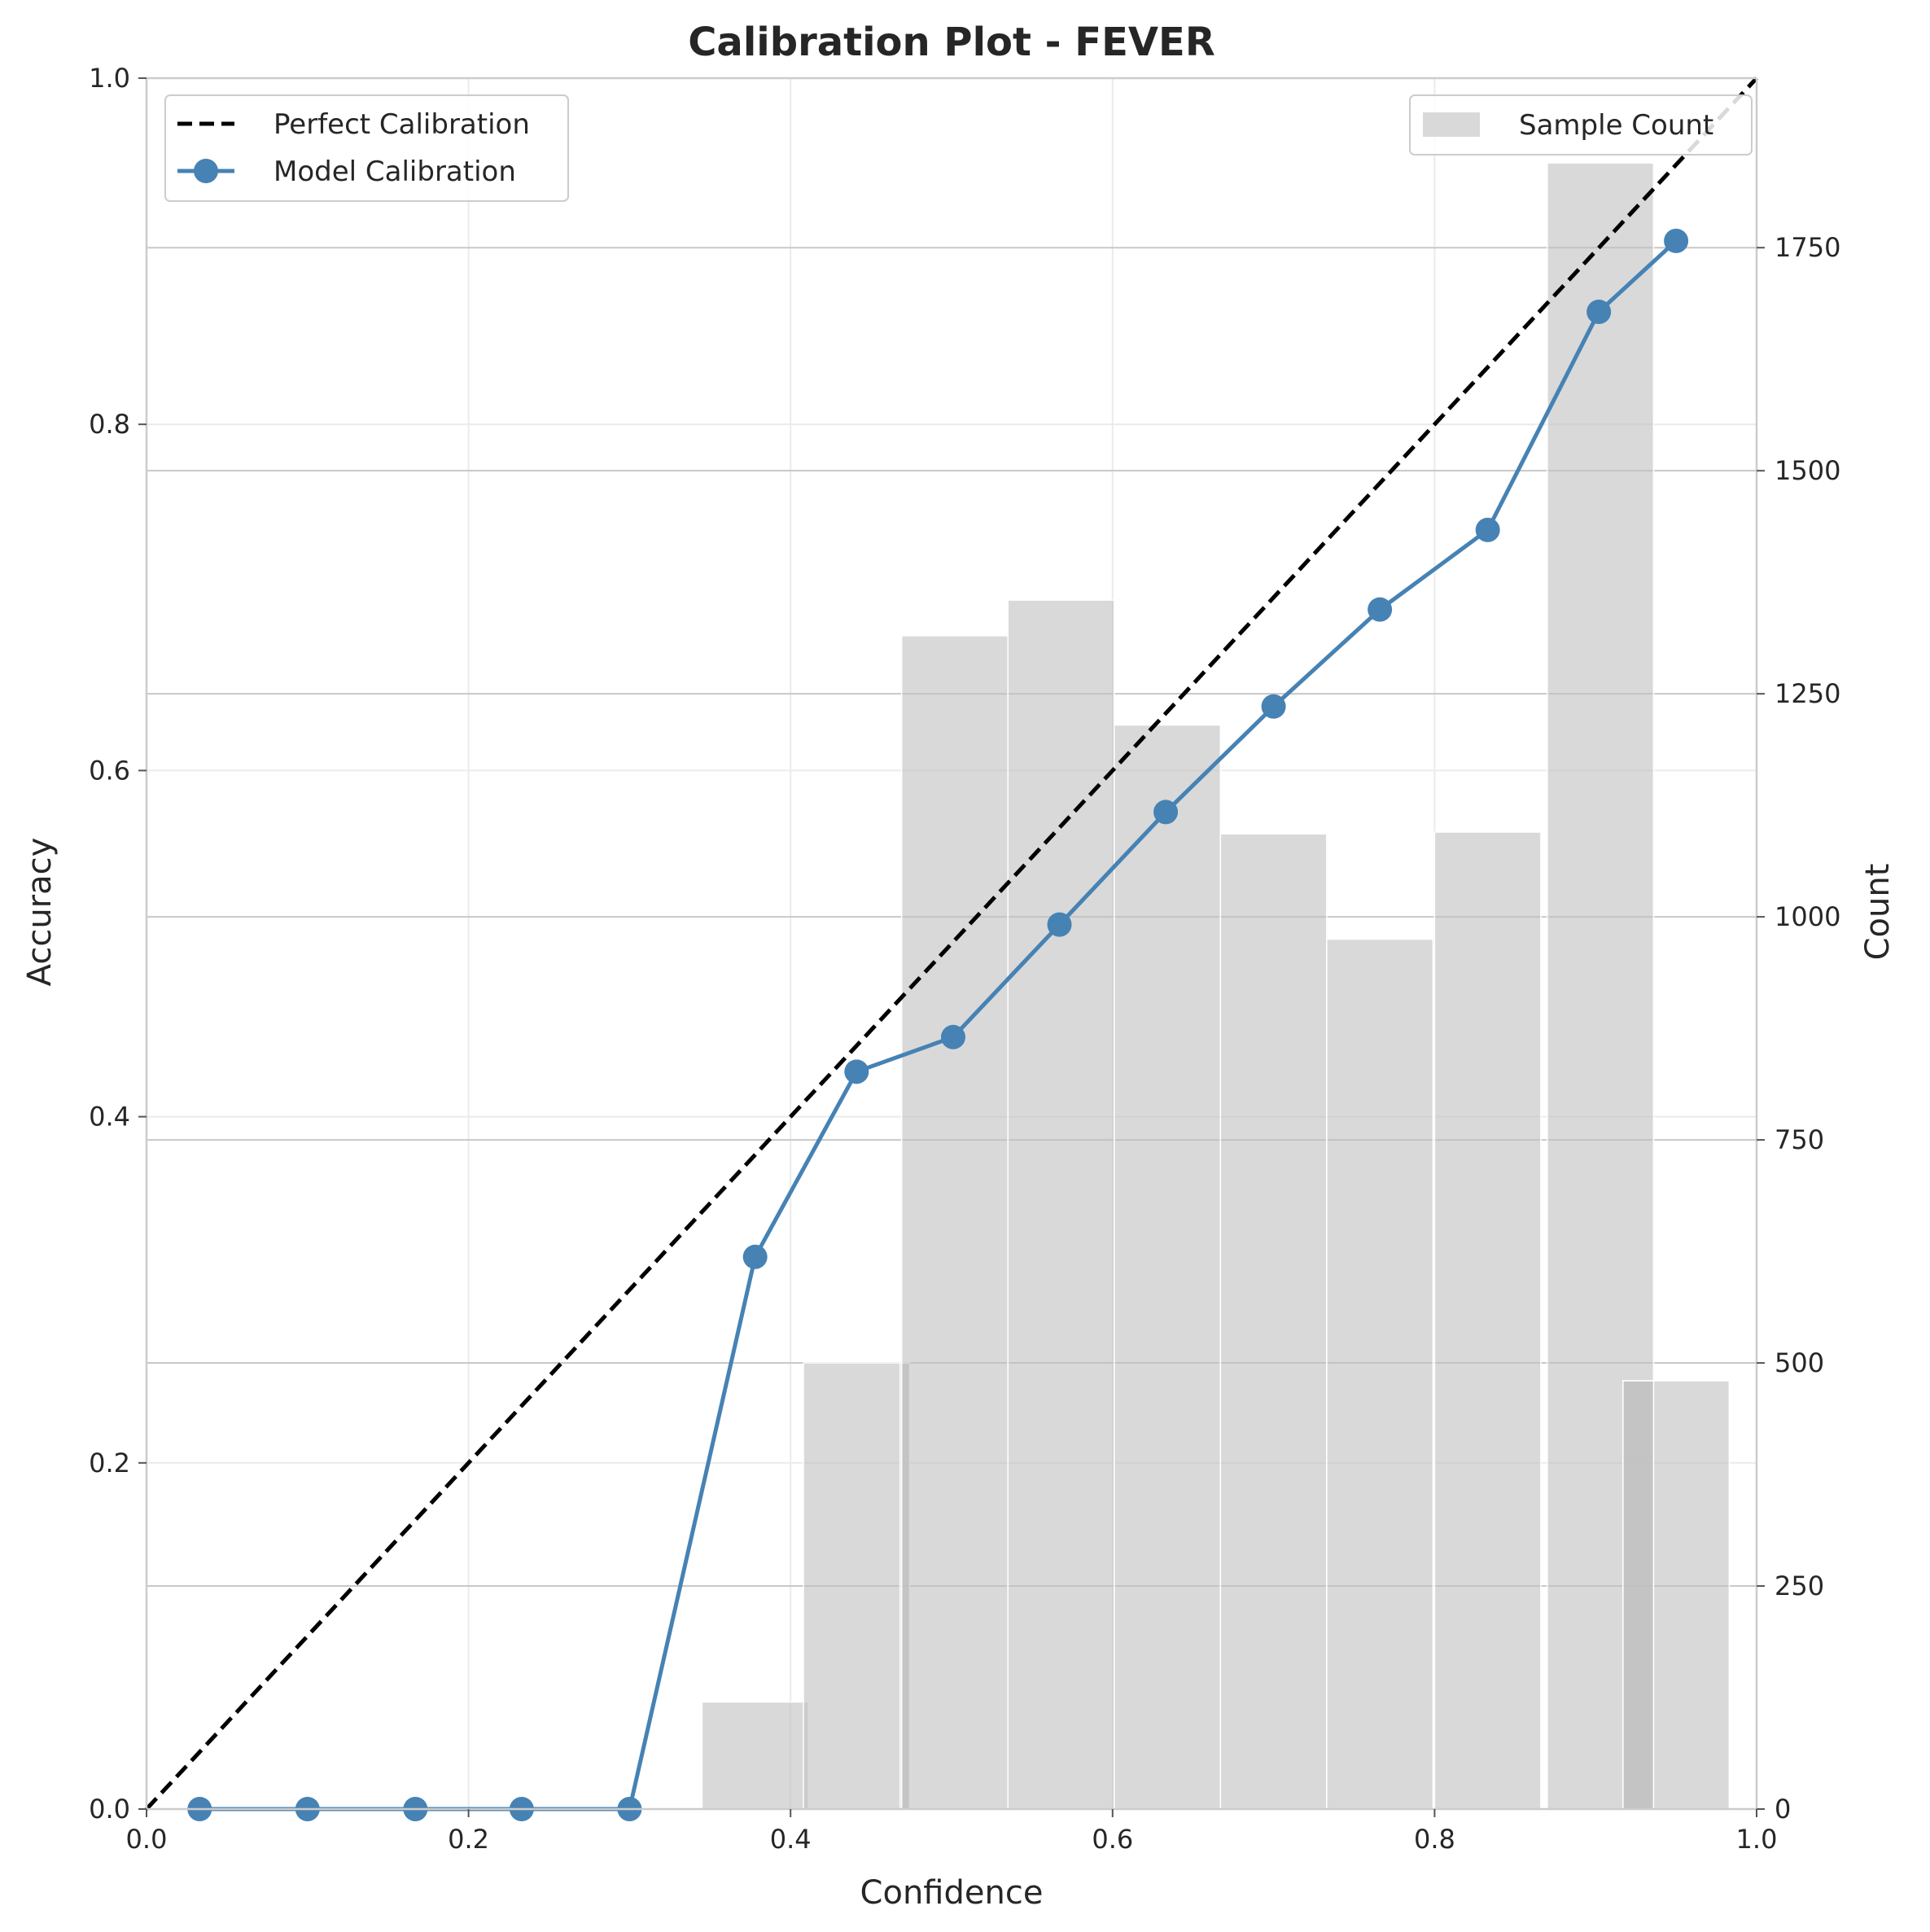 This screenshot has height=1932, width=1930. Describe the element at coordinates (1112, 1839) in the screenshot. I see `x-tick-label: 0.6` at that location.